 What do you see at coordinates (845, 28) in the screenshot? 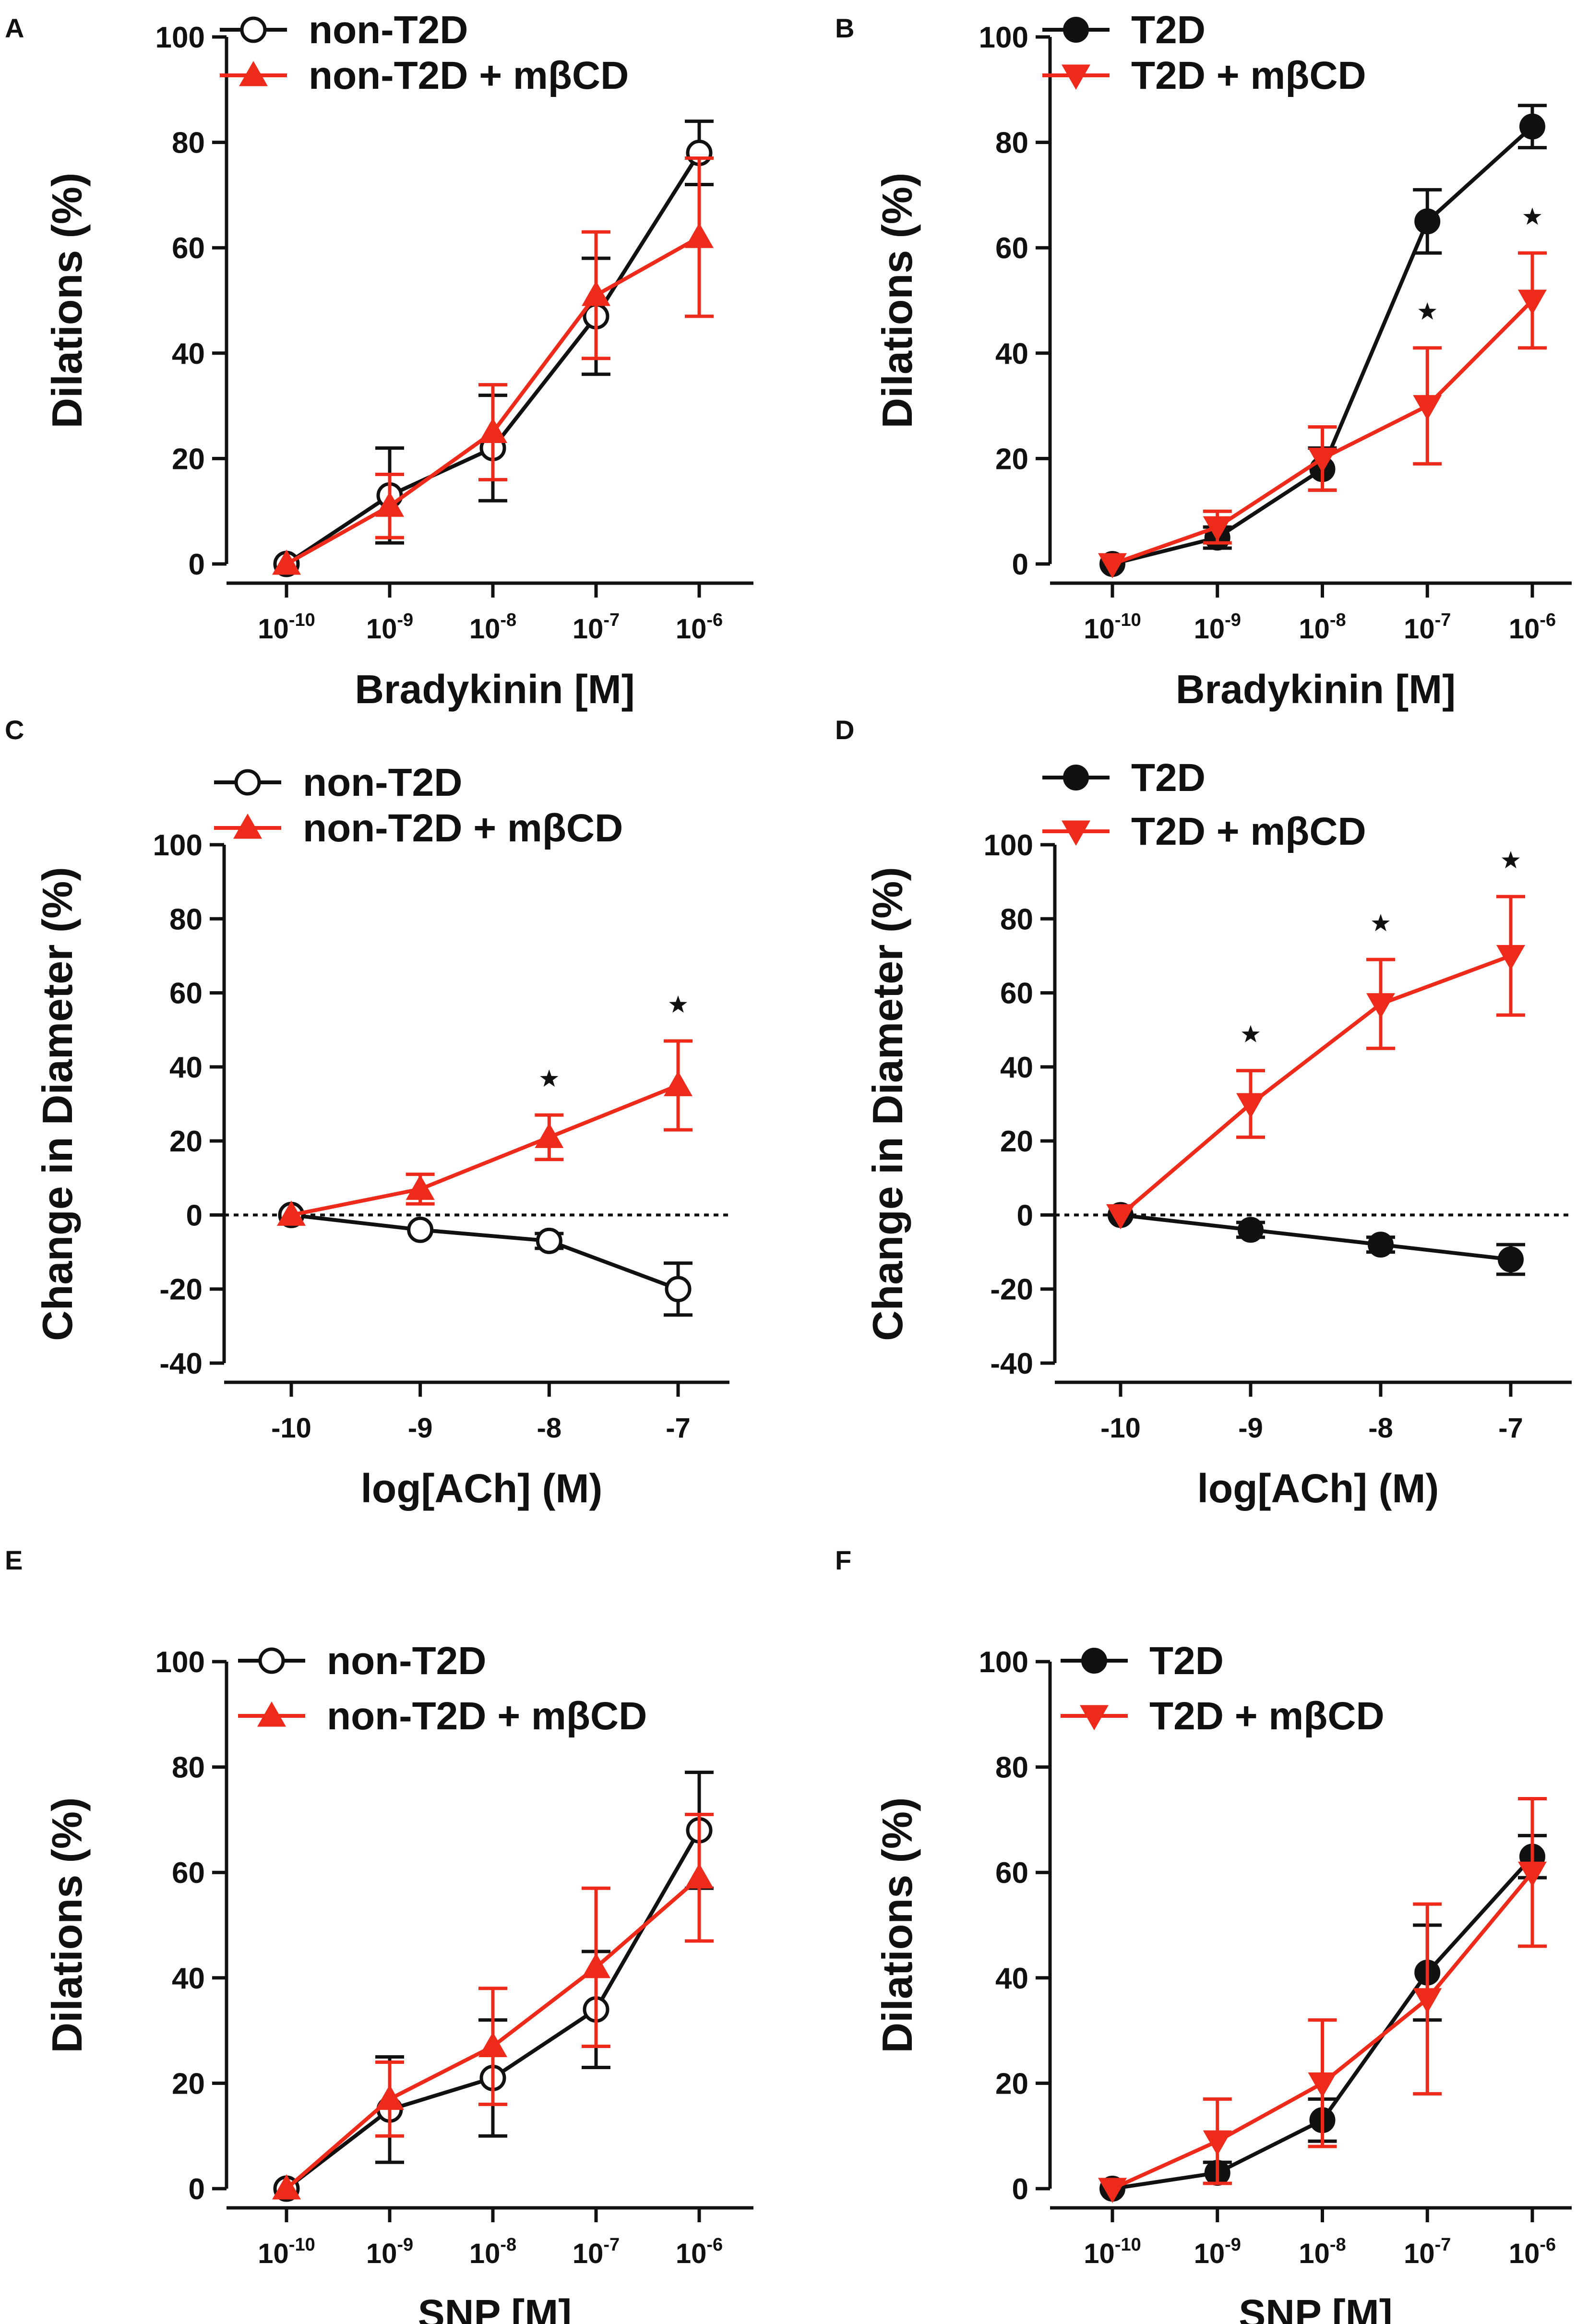
I see `panel-letter: B` at bounding box center [845, 28].